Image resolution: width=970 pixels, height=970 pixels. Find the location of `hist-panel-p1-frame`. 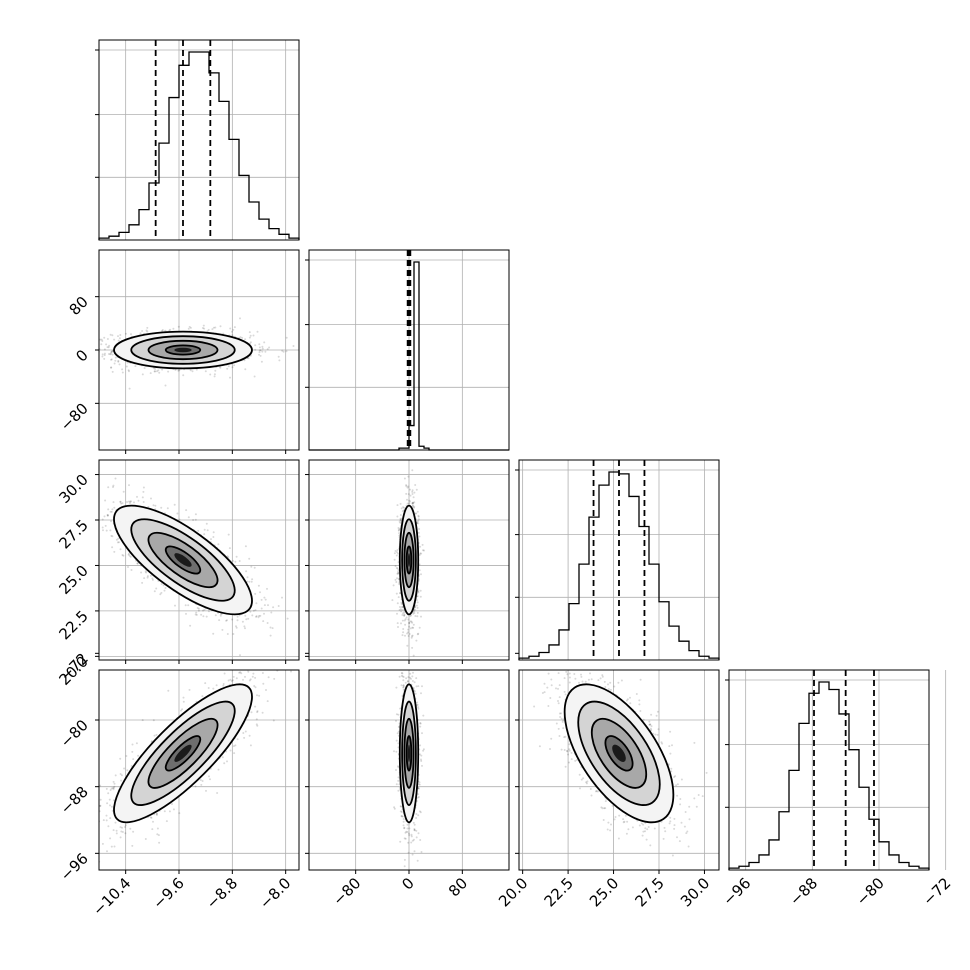

hist-panel-p1-frame is located at coordinates (409, 350).